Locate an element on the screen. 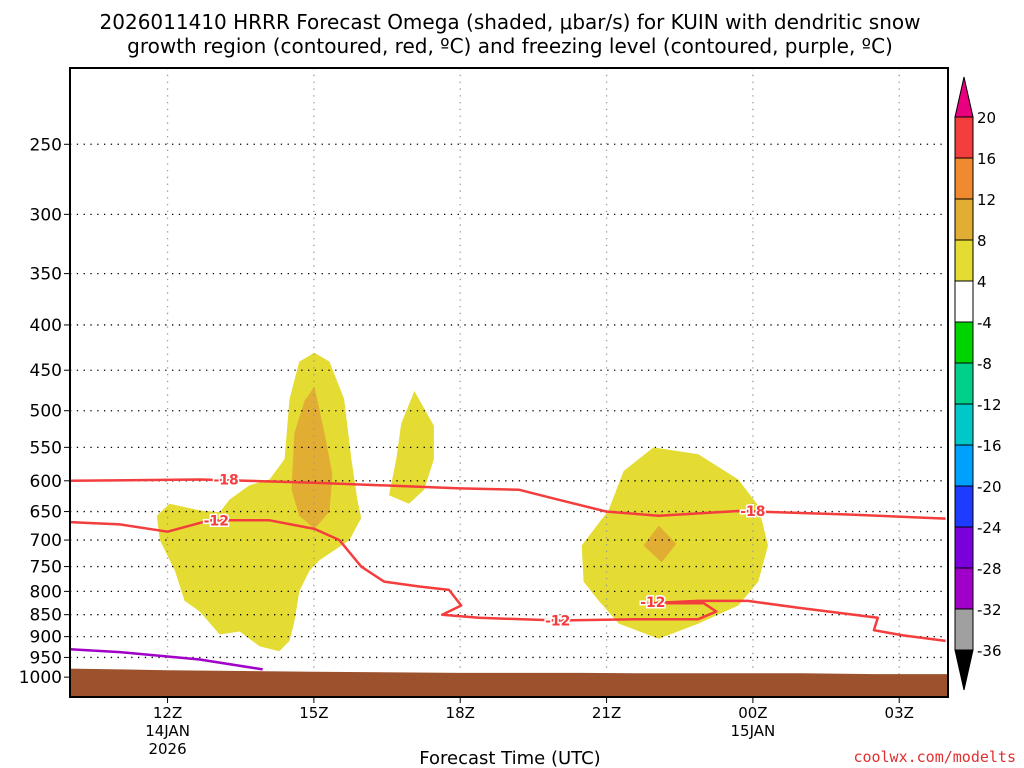 The image size is (1024, 768). x-tick-label: 03Z is located at coordinates (899, 713).